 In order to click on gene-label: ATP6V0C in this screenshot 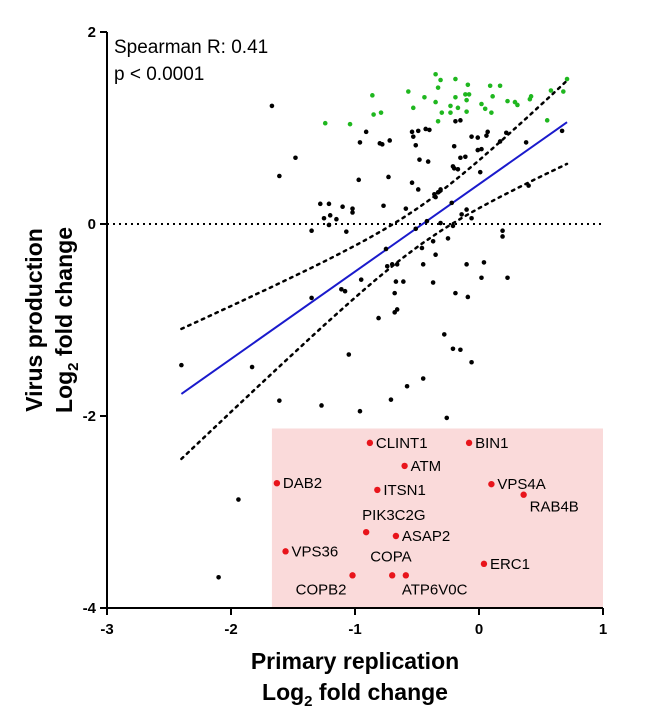, I will do `click(435, 589)`.